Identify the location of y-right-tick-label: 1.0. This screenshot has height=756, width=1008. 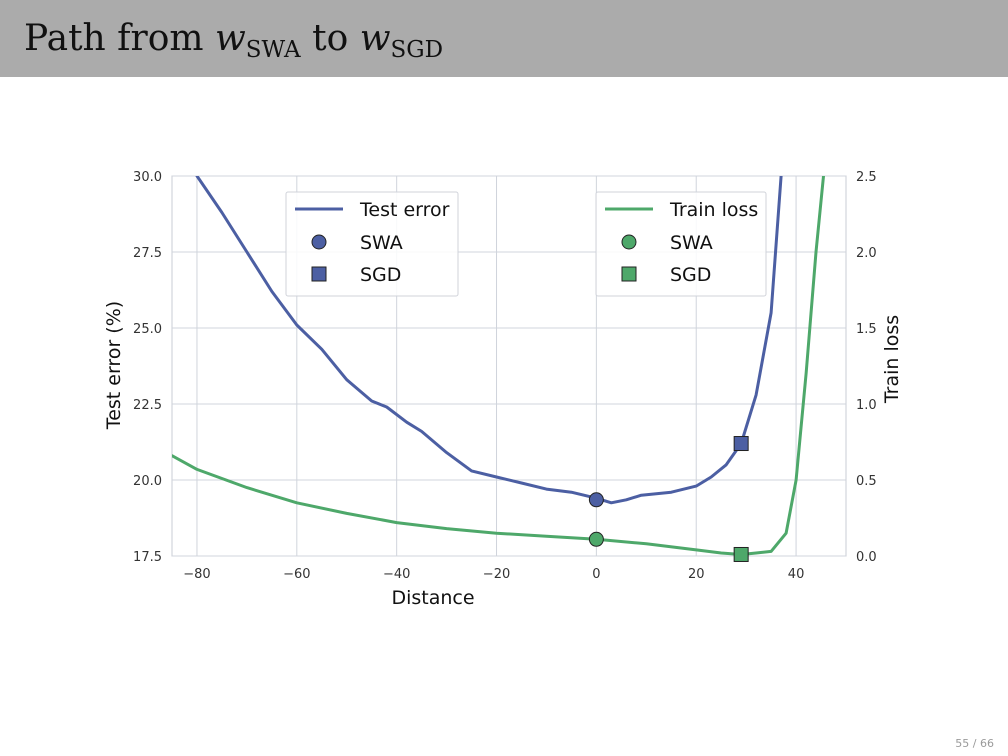
(866, 405).